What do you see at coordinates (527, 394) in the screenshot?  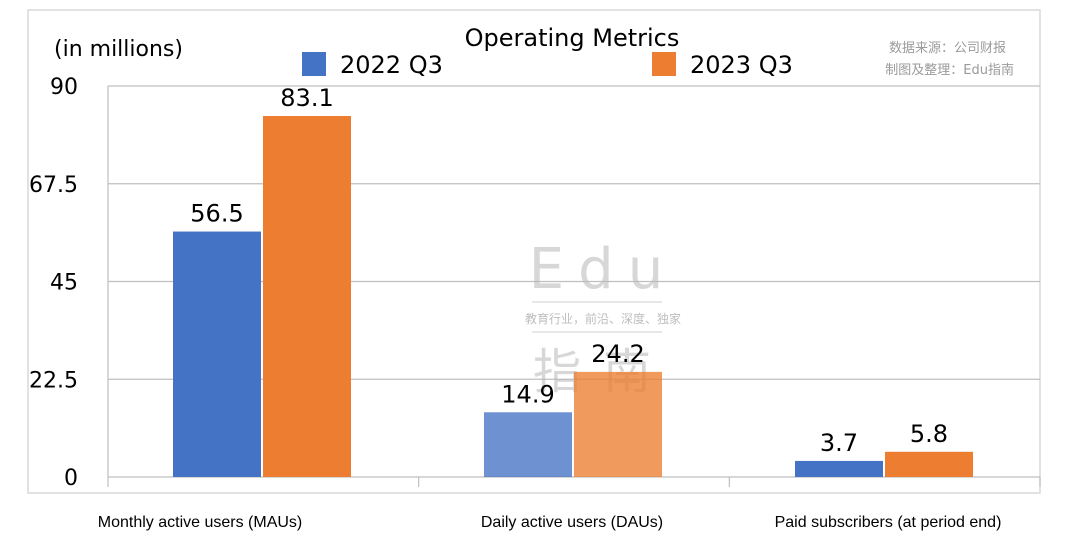 I see `data-label: 14.9` at bounding box center [527, 394].